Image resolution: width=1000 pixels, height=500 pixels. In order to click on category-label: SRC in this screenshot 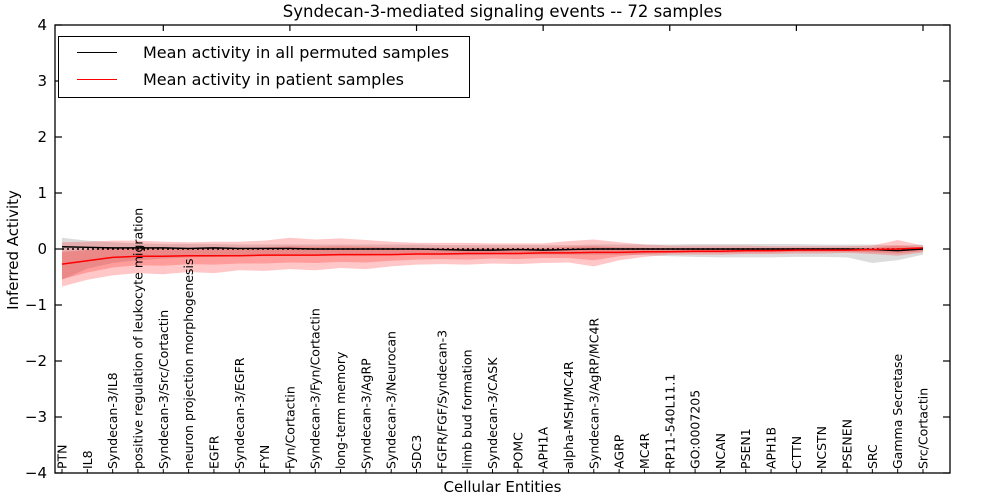, I will do `click(872, 456)`.